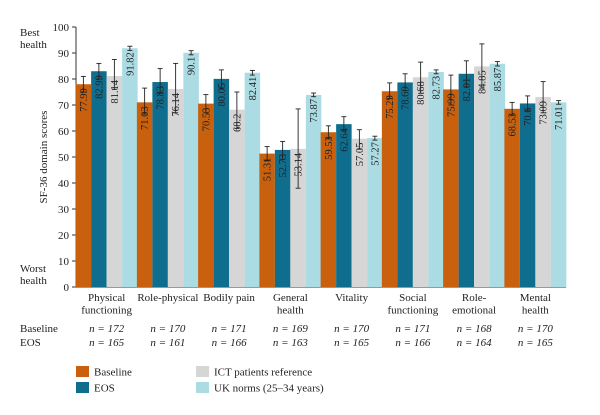  Describe the element at coordinates (64, 132) in the screenshot. I see `y-tick-label: 60` at that location.